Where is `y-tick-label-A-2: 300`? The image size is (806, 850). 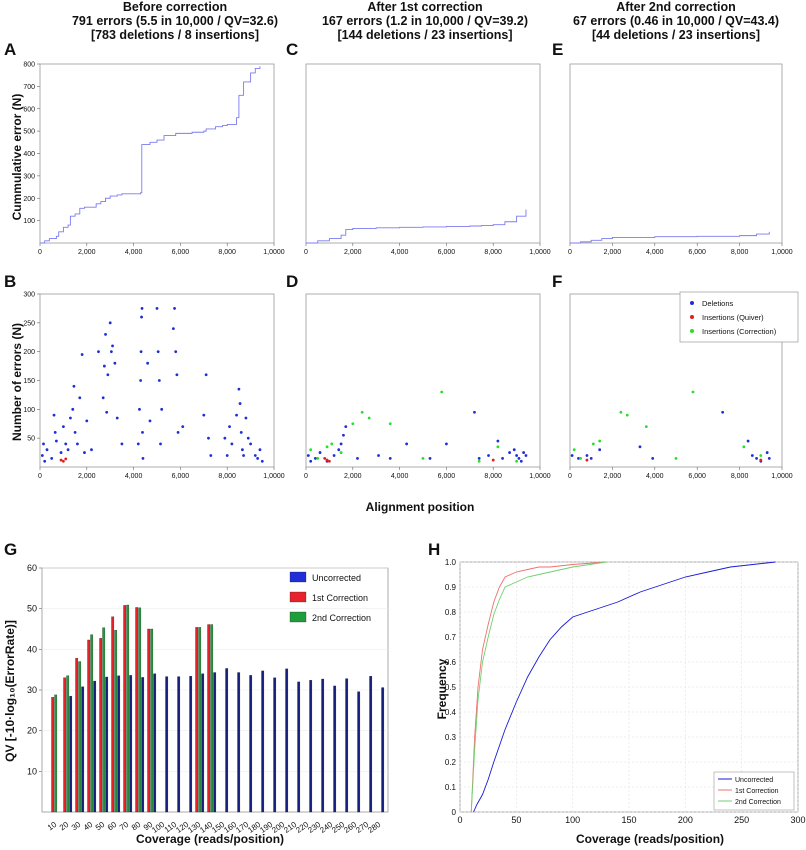
y-tick-label-A-2: 300 is located at coordinates (29, 176).